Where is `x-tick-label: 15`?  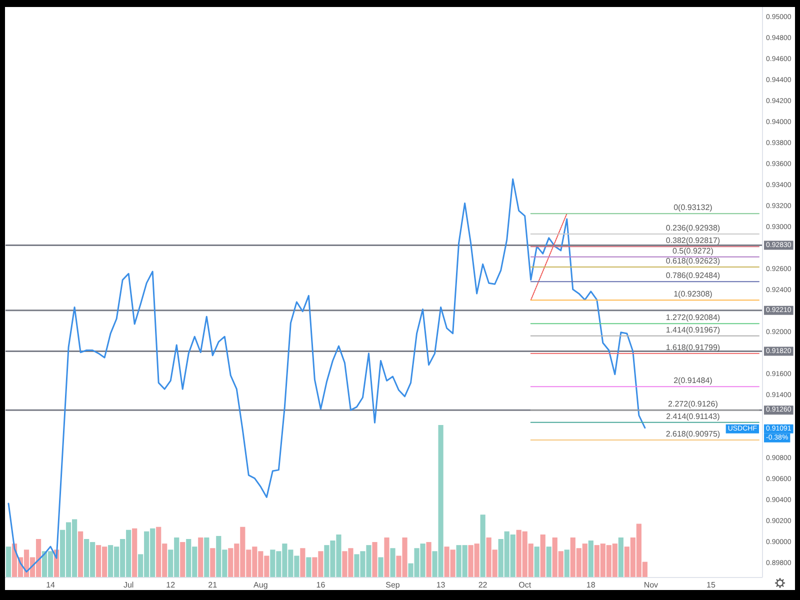
x-tick-label: 15 is located at coordinates (711, 585).